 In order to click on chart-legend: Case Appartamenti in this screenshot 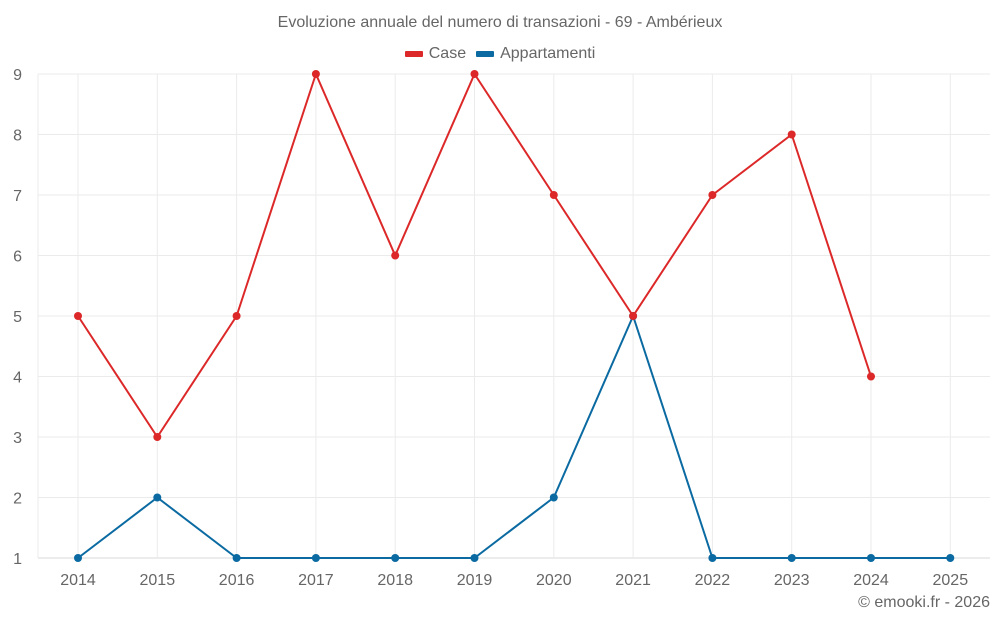, I will do `click(500, 54)`.